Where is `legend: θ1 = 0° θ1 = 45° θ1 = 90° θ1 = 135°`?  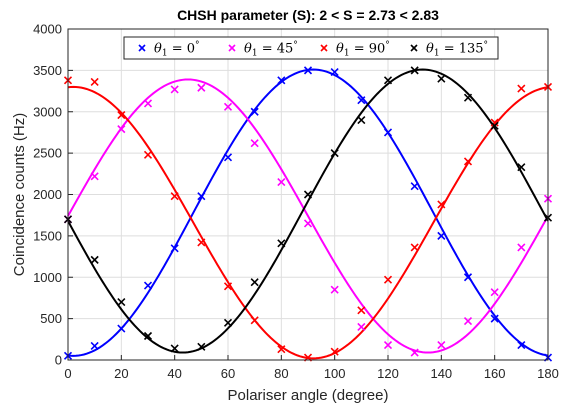
legend: θ1 = 0° θ1 = 45° θ1 = 90° θ1 = 135° is located at coordinates (311, 48).